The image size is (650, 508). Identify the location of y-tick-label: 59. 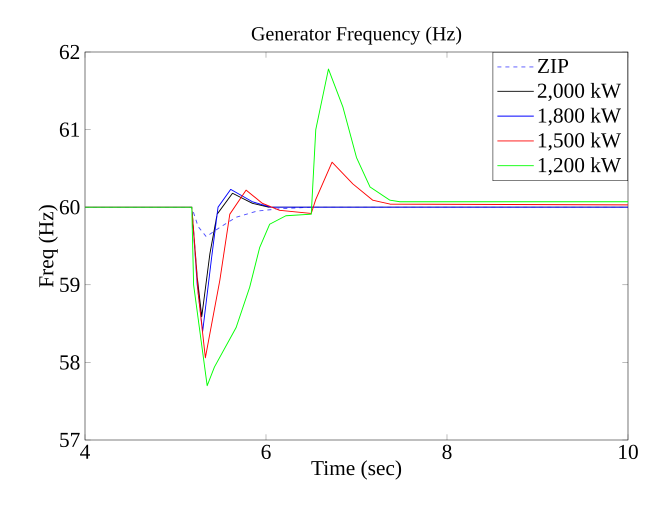
(70, 285).